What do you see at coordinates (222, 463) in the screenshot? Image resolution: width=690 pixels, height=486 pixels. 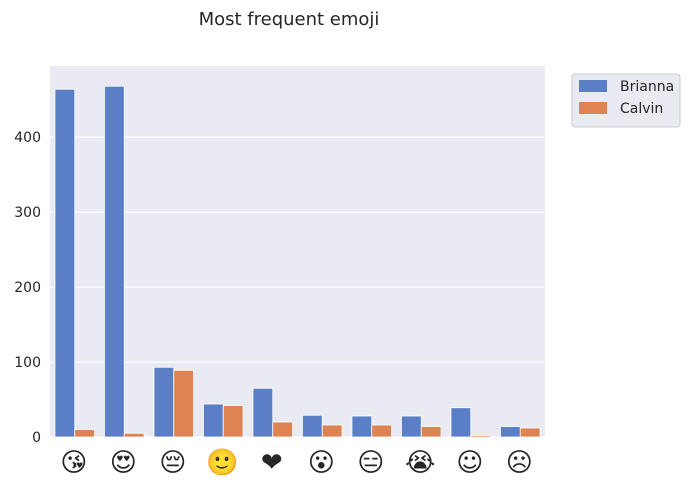 I see `x-tick-emoji: 🙂` at bounding box center [222, 463].